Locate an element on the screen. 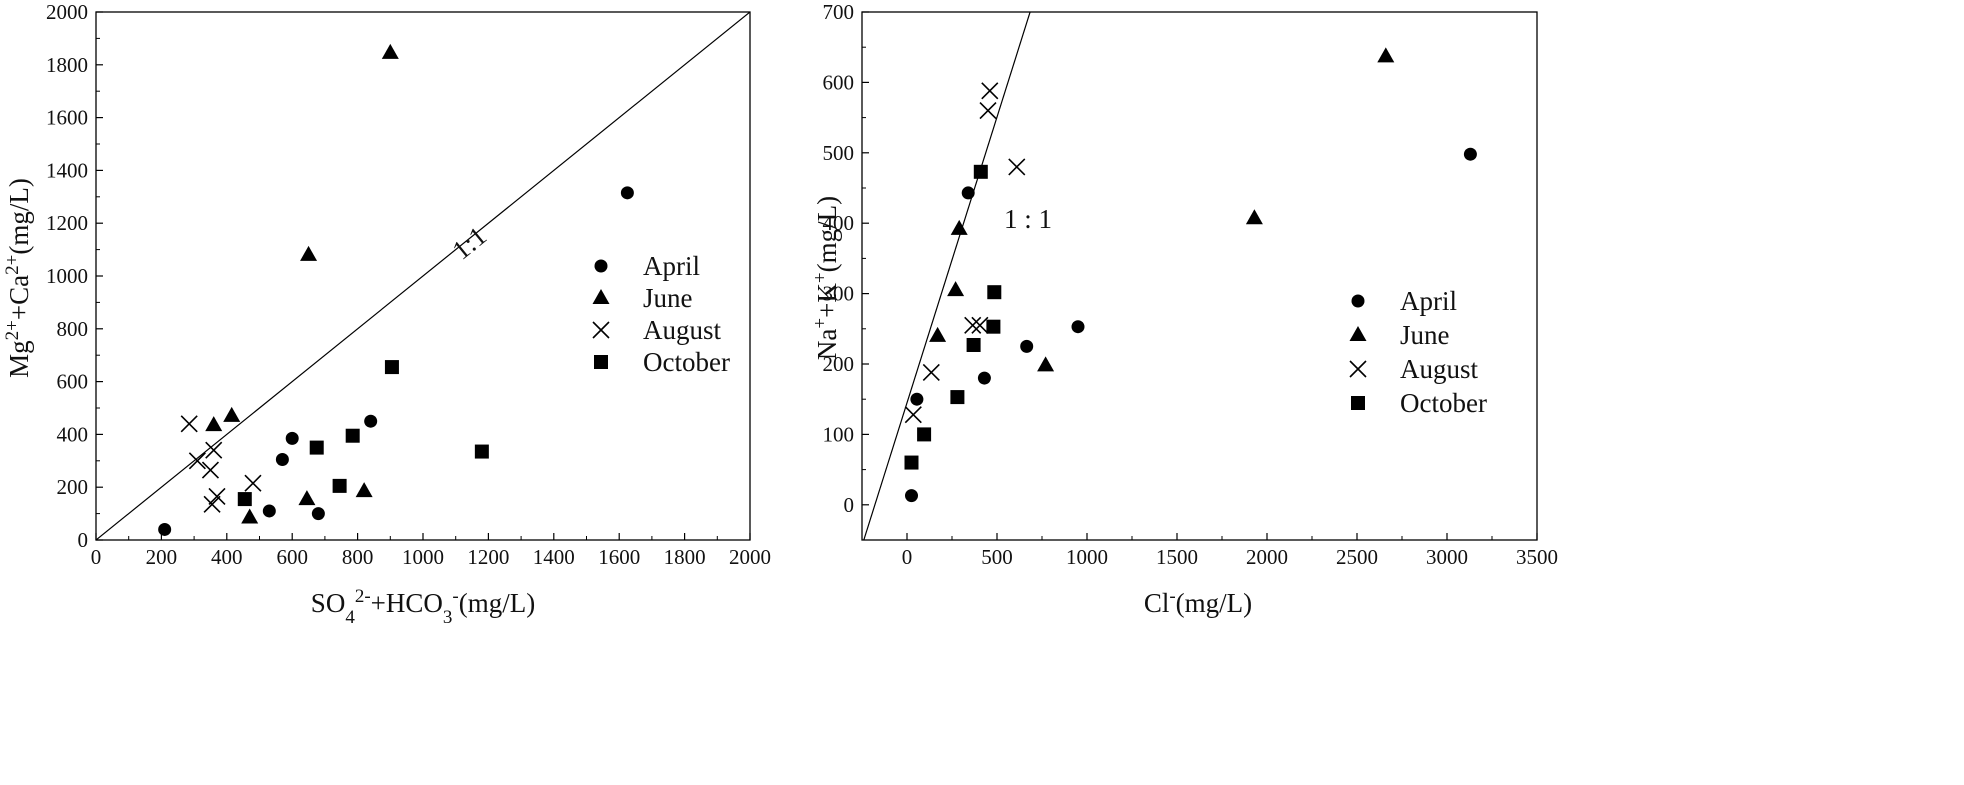 The height and width of the screenshot is (785, 1964). y-tick-label: 1600 is located at coordinates (67, 118).